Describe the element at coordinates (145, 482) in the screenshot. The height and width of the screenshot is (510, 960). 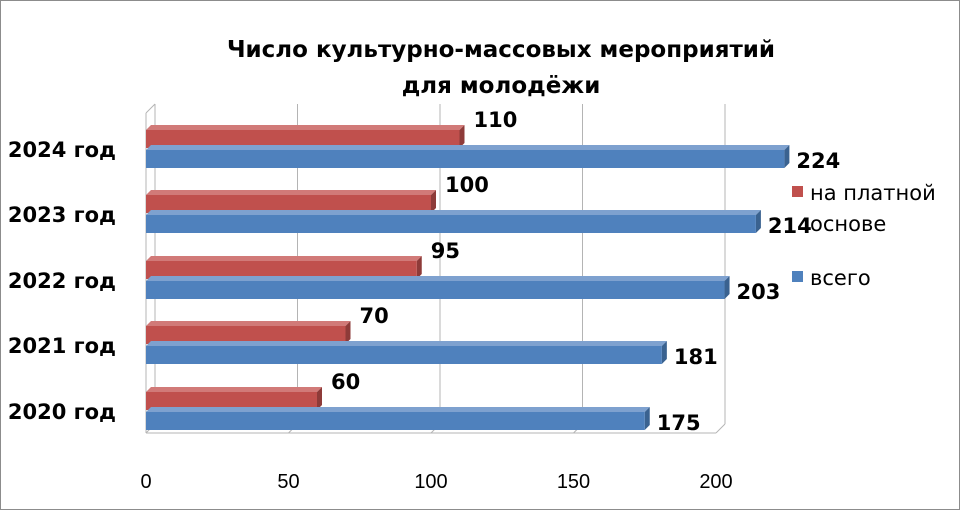
I see `x-tick-label-0: 0` at that location.